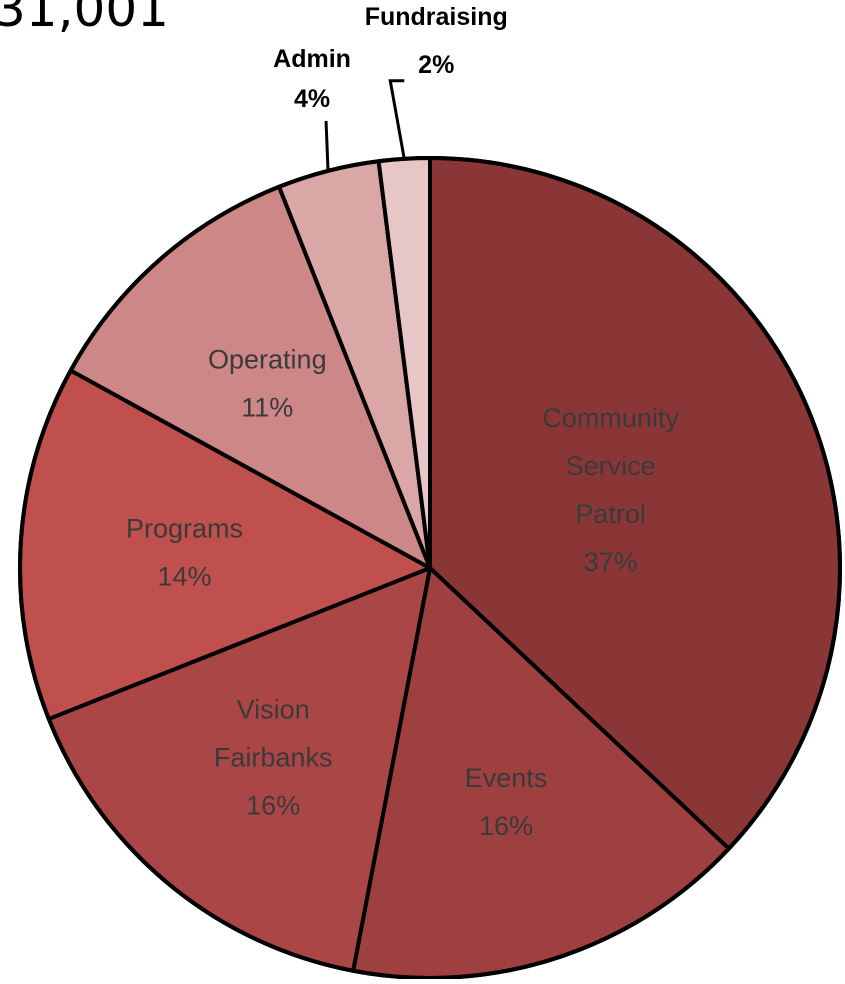  Describe the element at coordinates (506, 802) in the screenshot. I see `data-label-events: Events 16%` at that location.